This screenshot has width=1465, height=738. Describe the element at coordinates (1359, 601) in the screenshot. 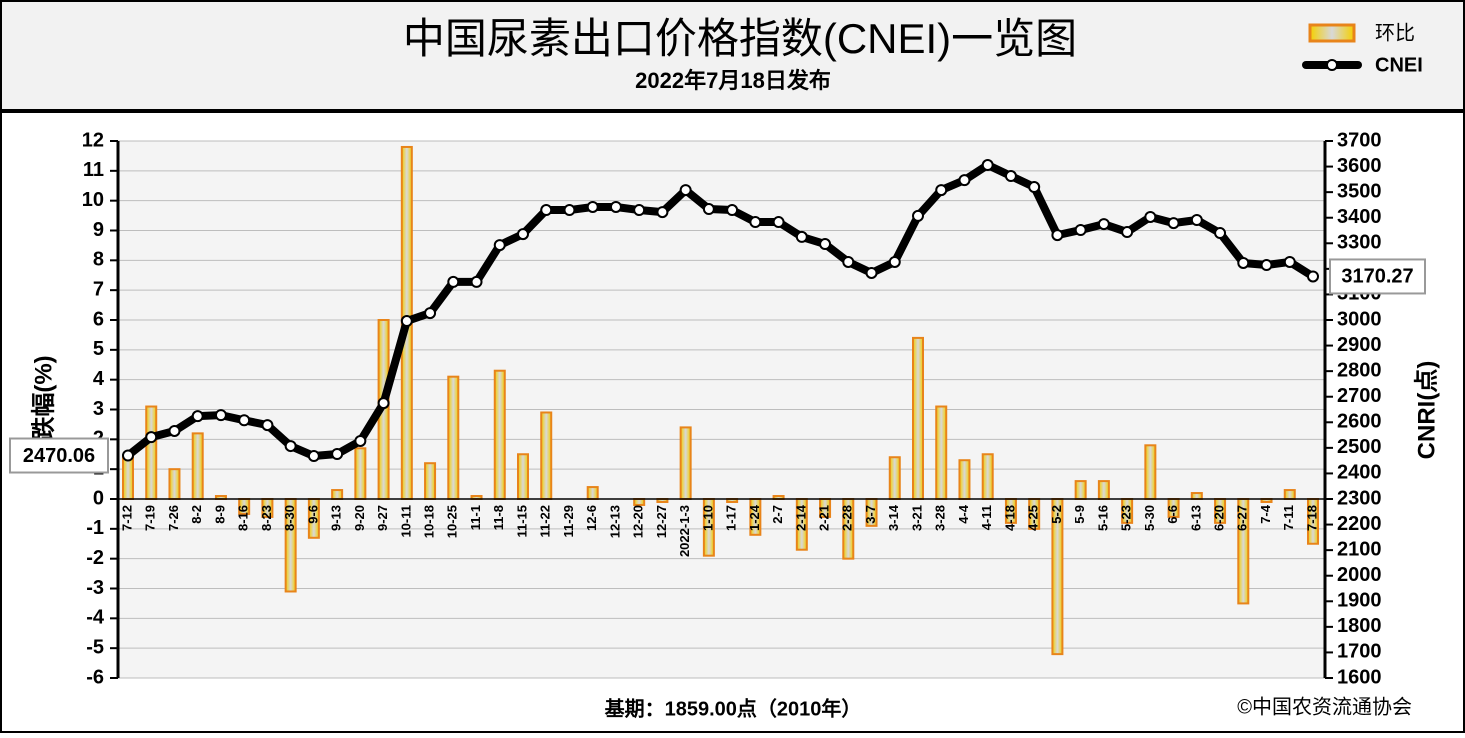

I see `y2-tick-label: 1900` at that location.